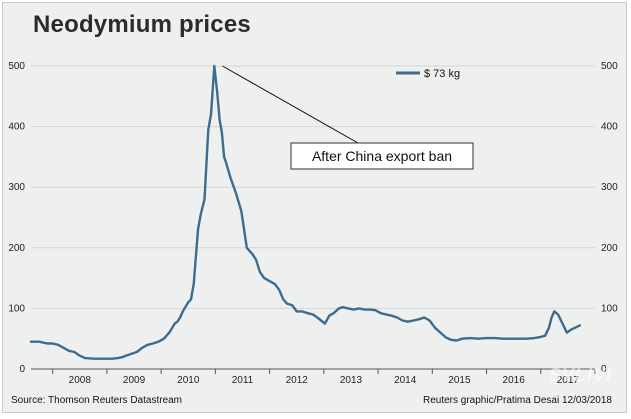  Describe the element at coordinates (22, 369) in the screenshot. I see `y-tick-label-left: 0` at that location.